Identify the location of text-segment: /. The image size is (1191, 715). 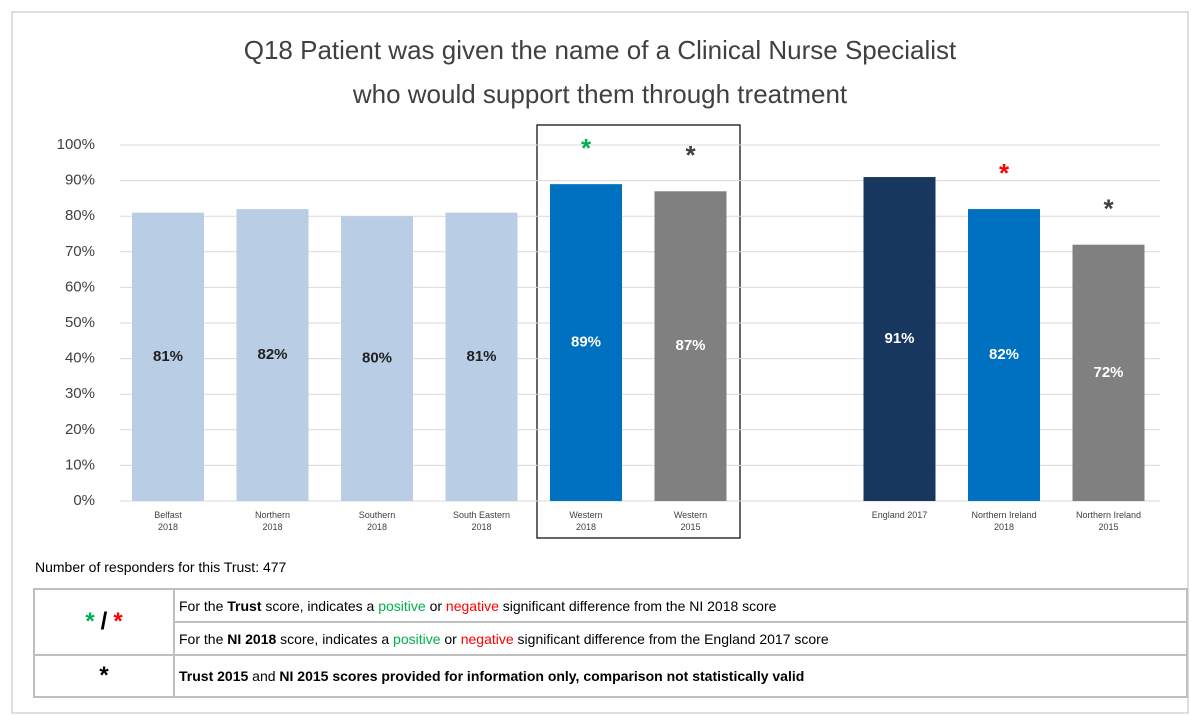
(104, 621).